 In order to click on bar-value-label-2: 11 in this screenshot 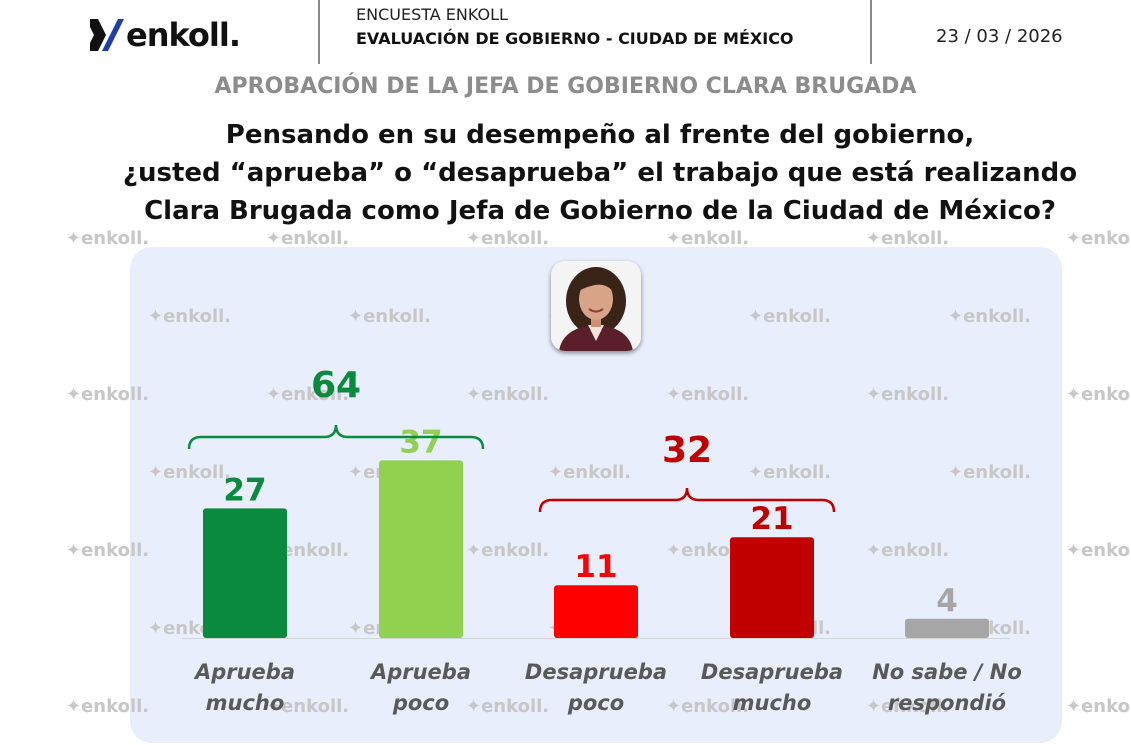, I will do `click(595, 567)`.